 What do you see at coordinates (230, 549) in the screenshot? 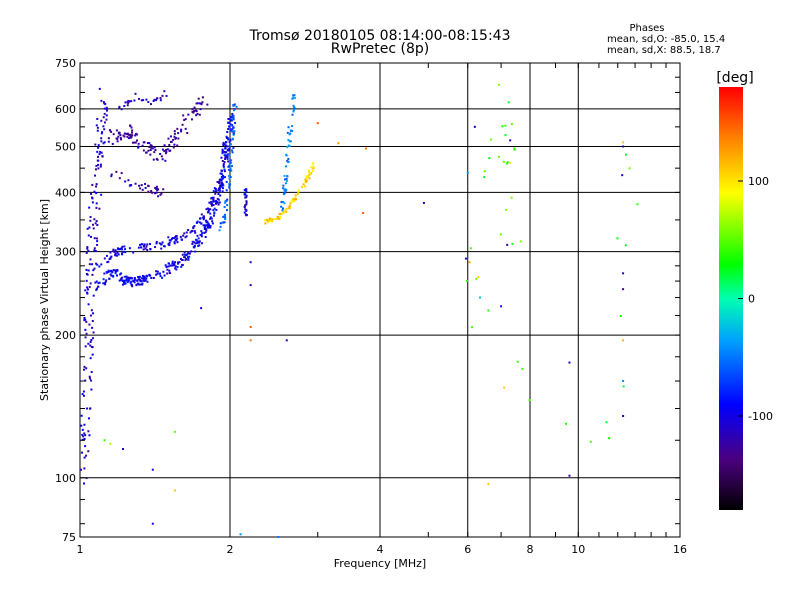
I see `x-tick-label: 2` at bounding box center [230, 549].